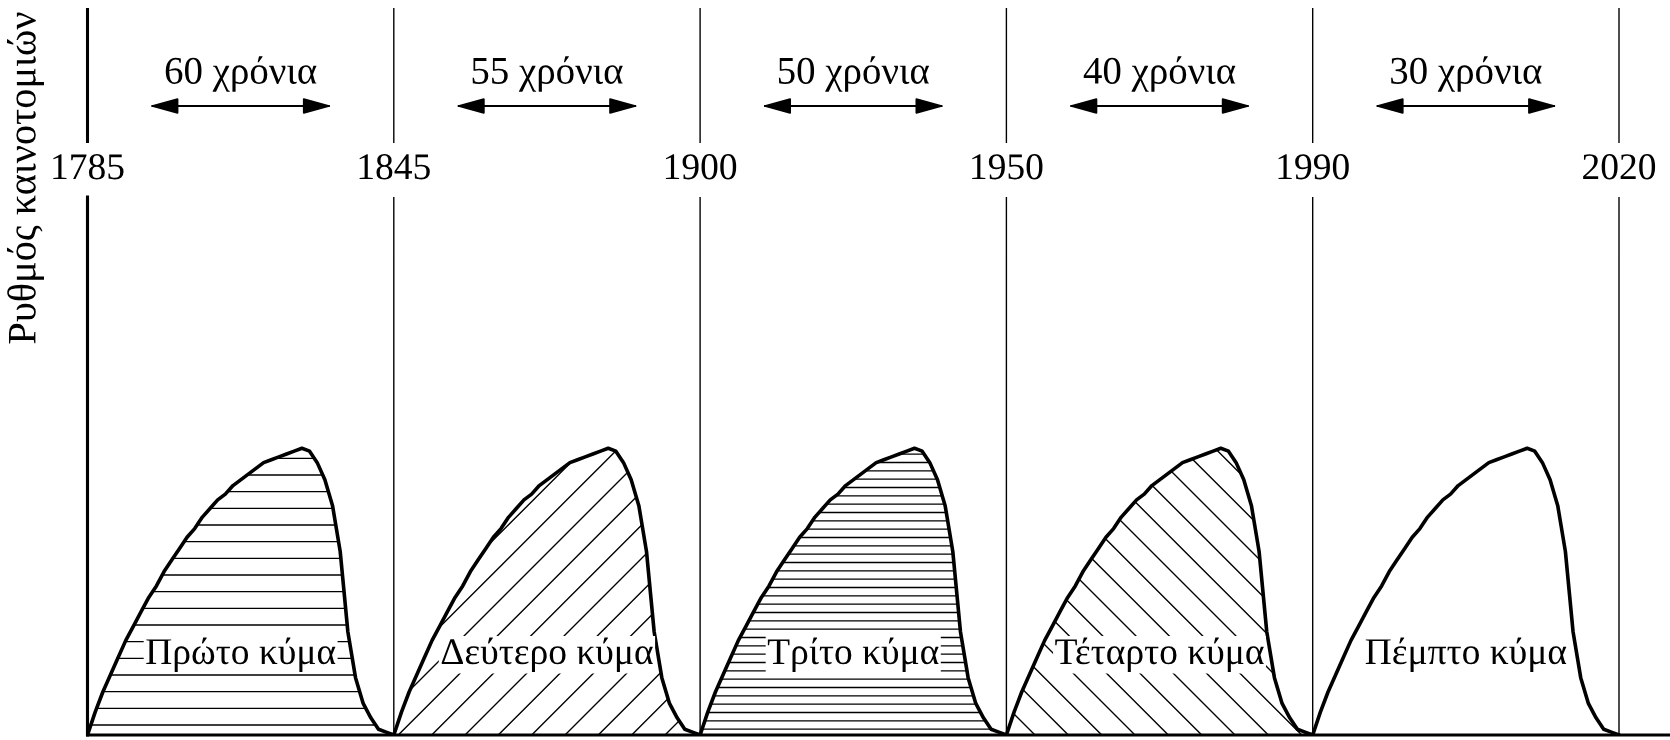  I want to click on text: 60 χρόνια, so click(241, 74).